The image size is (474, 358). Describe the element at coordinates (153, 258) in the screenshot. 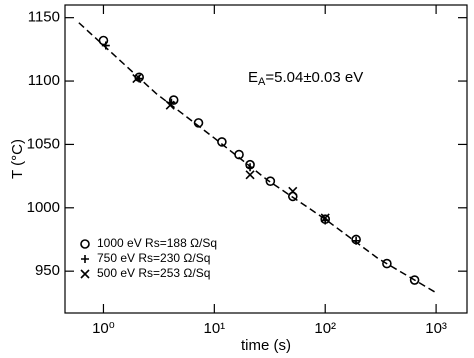

I see `legend-label: 750 eV Rs=230 Ω/Sq` at that location.